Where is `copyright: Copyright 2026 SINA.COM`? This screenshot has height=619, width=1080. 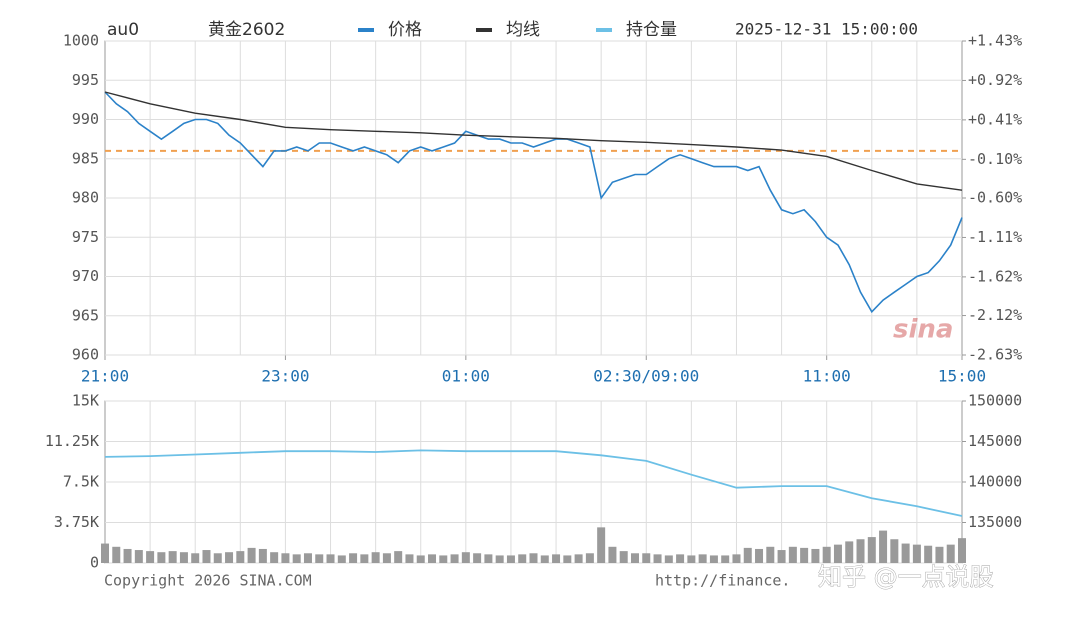
copyright: Copyright 2026 SINA.COM is located at coordinates (208, 581).